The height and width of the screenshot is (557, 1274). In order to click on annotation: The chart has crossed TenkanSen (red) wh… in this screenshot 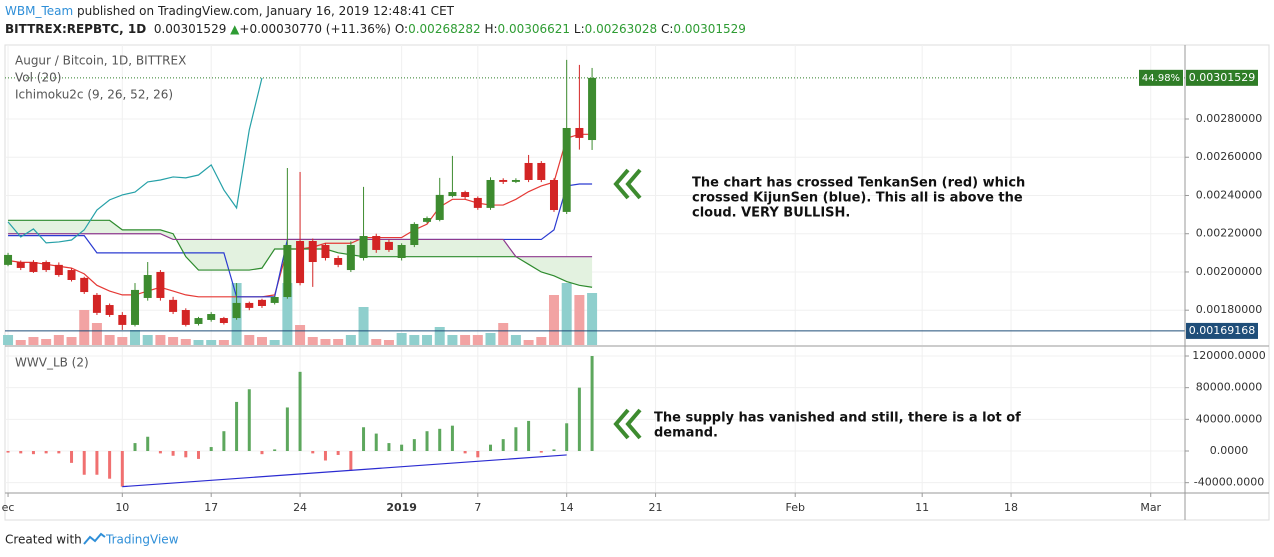, I will do `click(858, 183)`.